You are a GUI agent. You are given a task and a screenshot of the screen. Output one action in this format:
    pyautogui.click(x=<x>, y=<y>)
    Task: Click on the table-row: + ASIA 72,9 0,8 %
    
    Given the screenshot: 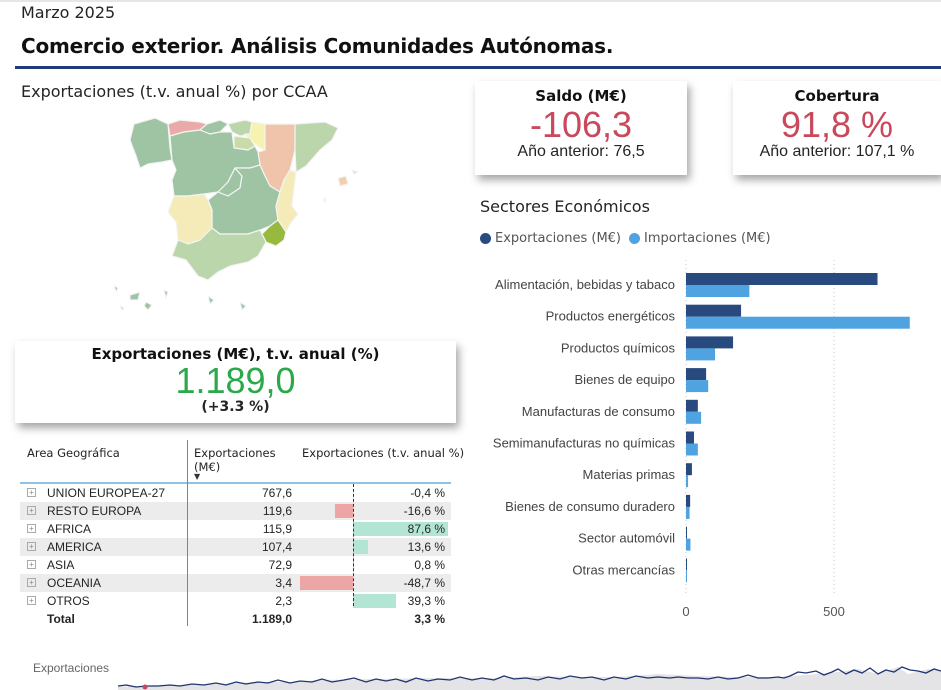 What is the action you would take?
    pyautogui.click(x=235, y=565)
    